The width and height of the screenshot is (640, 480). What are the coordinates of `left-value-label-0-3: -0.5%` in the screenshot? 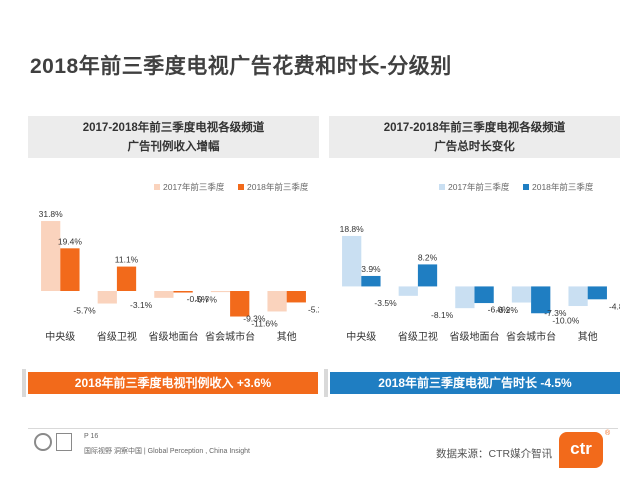 It's located at (198, 299).